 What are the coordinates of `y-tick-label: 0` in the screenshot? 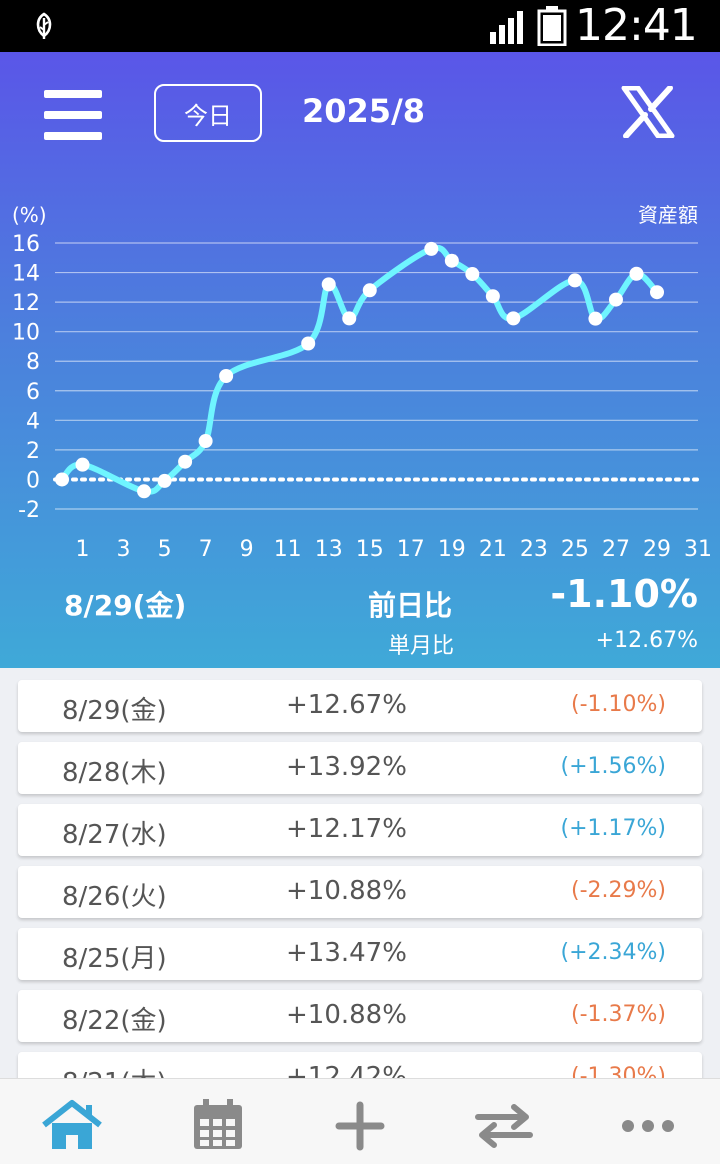 It's located at (33, 480).